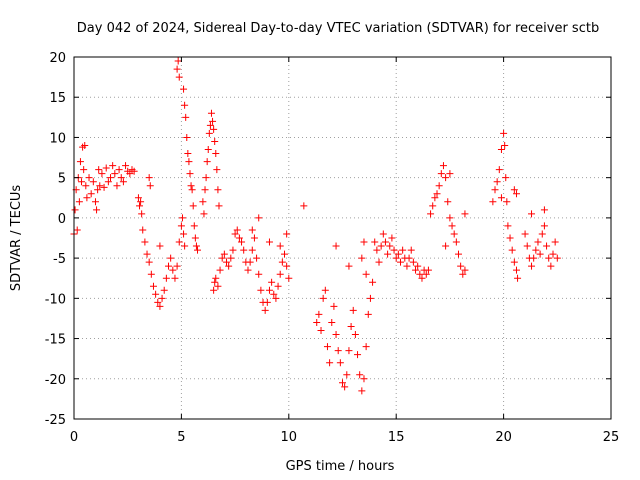  I want to click on y-tick-label: -25, so click(55, 420).